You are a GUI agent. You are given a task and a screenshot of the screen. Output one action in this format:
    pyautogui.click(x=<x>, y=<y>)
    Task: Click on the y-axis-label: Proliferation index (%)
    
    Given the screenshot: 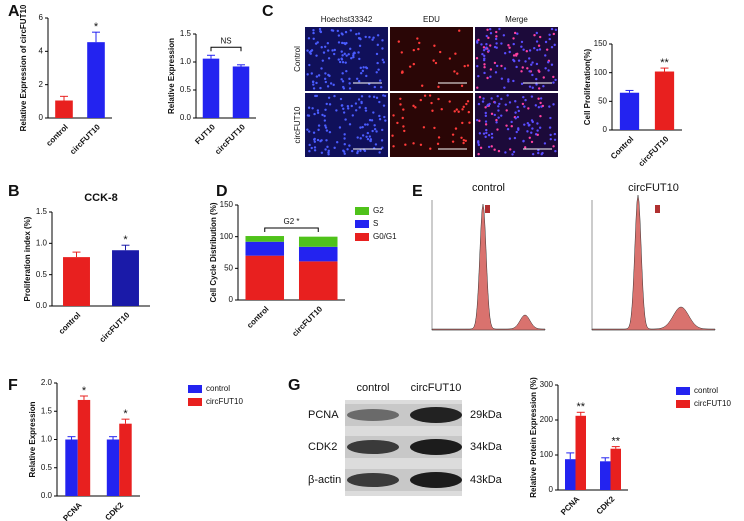 What is the action you would take?
    pyautogui.click(x=27, y=258)
    